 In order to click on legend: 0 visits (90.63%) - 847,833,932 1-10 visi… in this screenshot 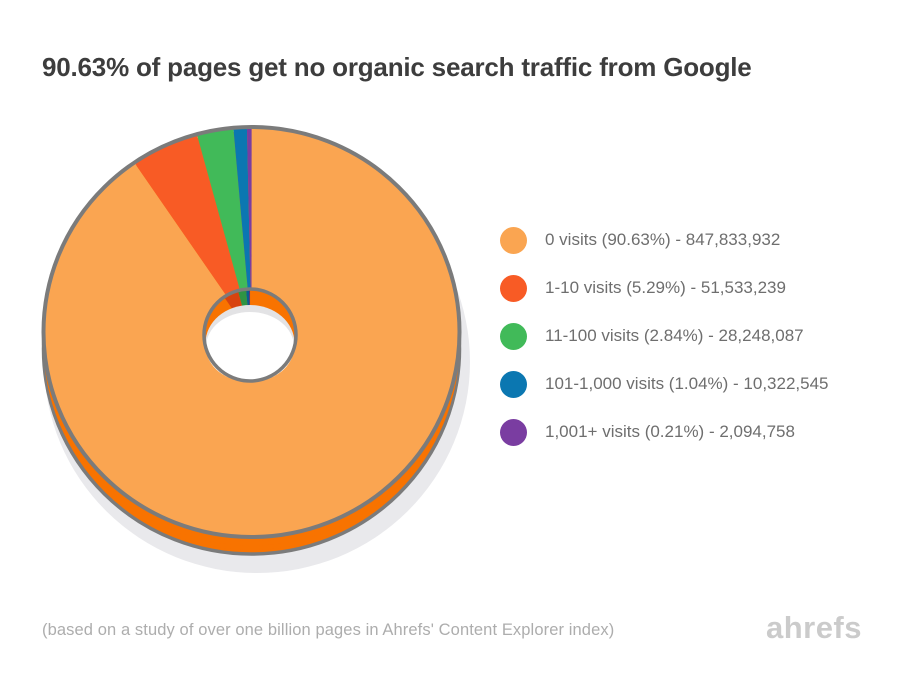, I will do `click(664, 336)`.